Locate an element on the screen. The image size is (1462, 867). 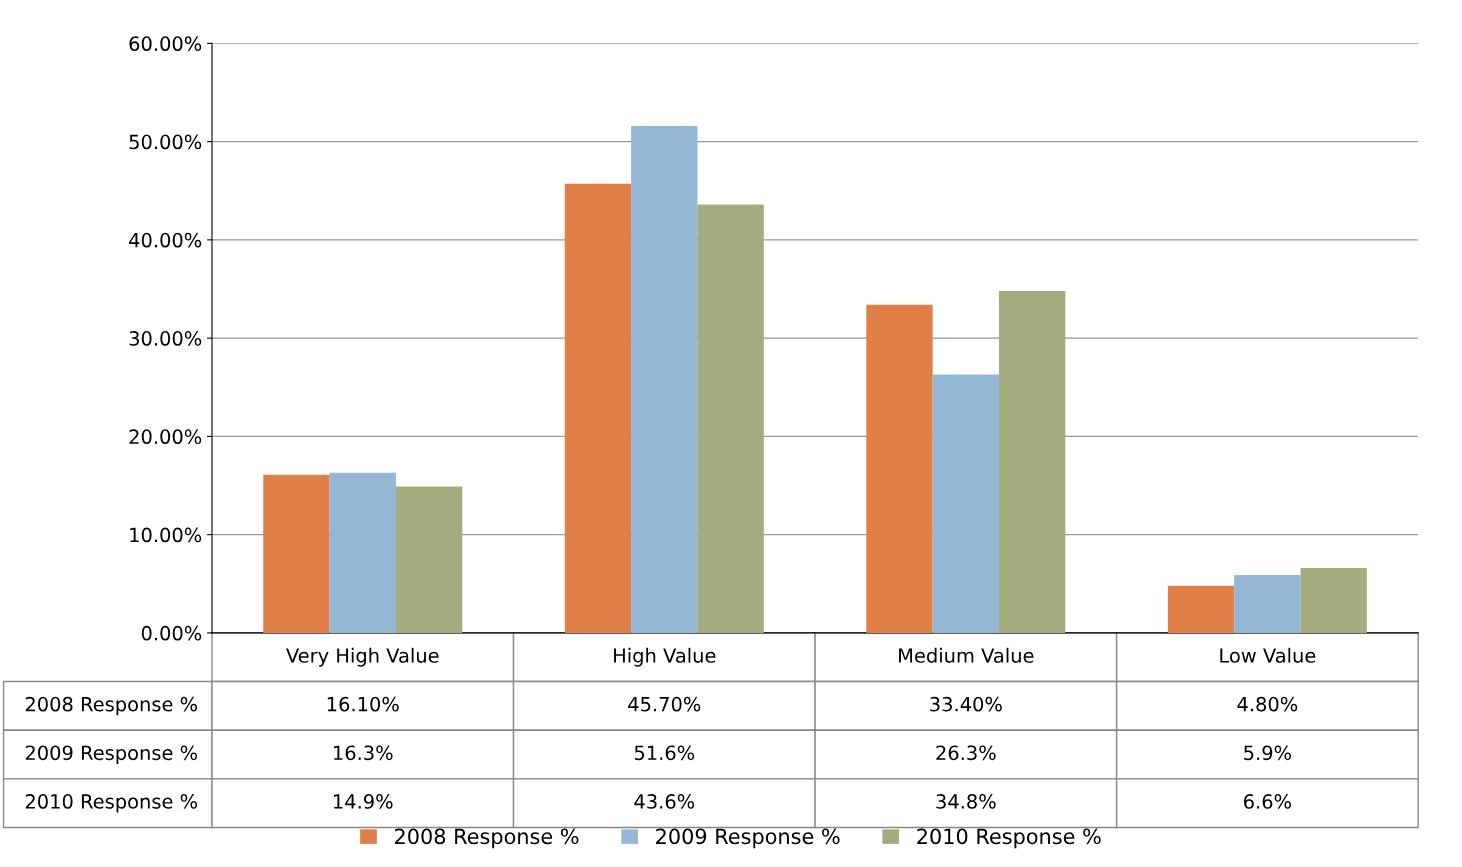
x-tick-label: Very High Value is located at coordinates (362, 657).